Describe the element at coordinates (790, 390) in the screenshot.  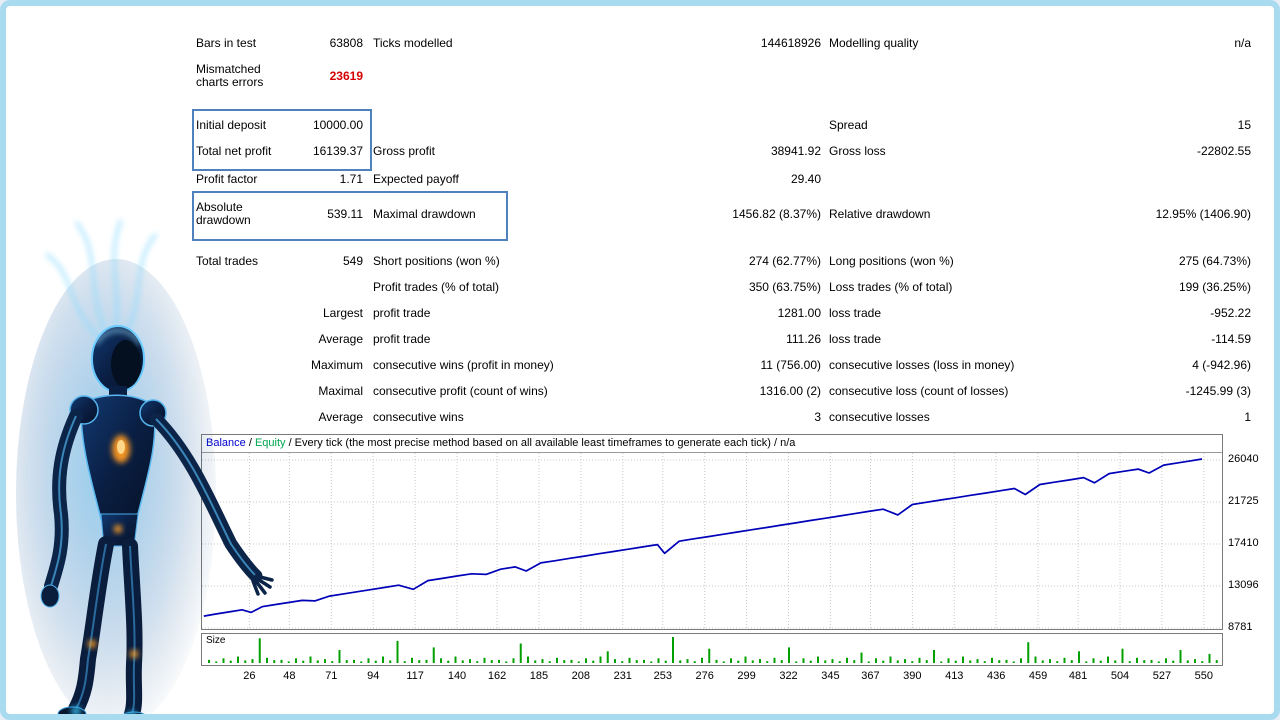
I see `stat-value: 1316.00 (2)` at that location.